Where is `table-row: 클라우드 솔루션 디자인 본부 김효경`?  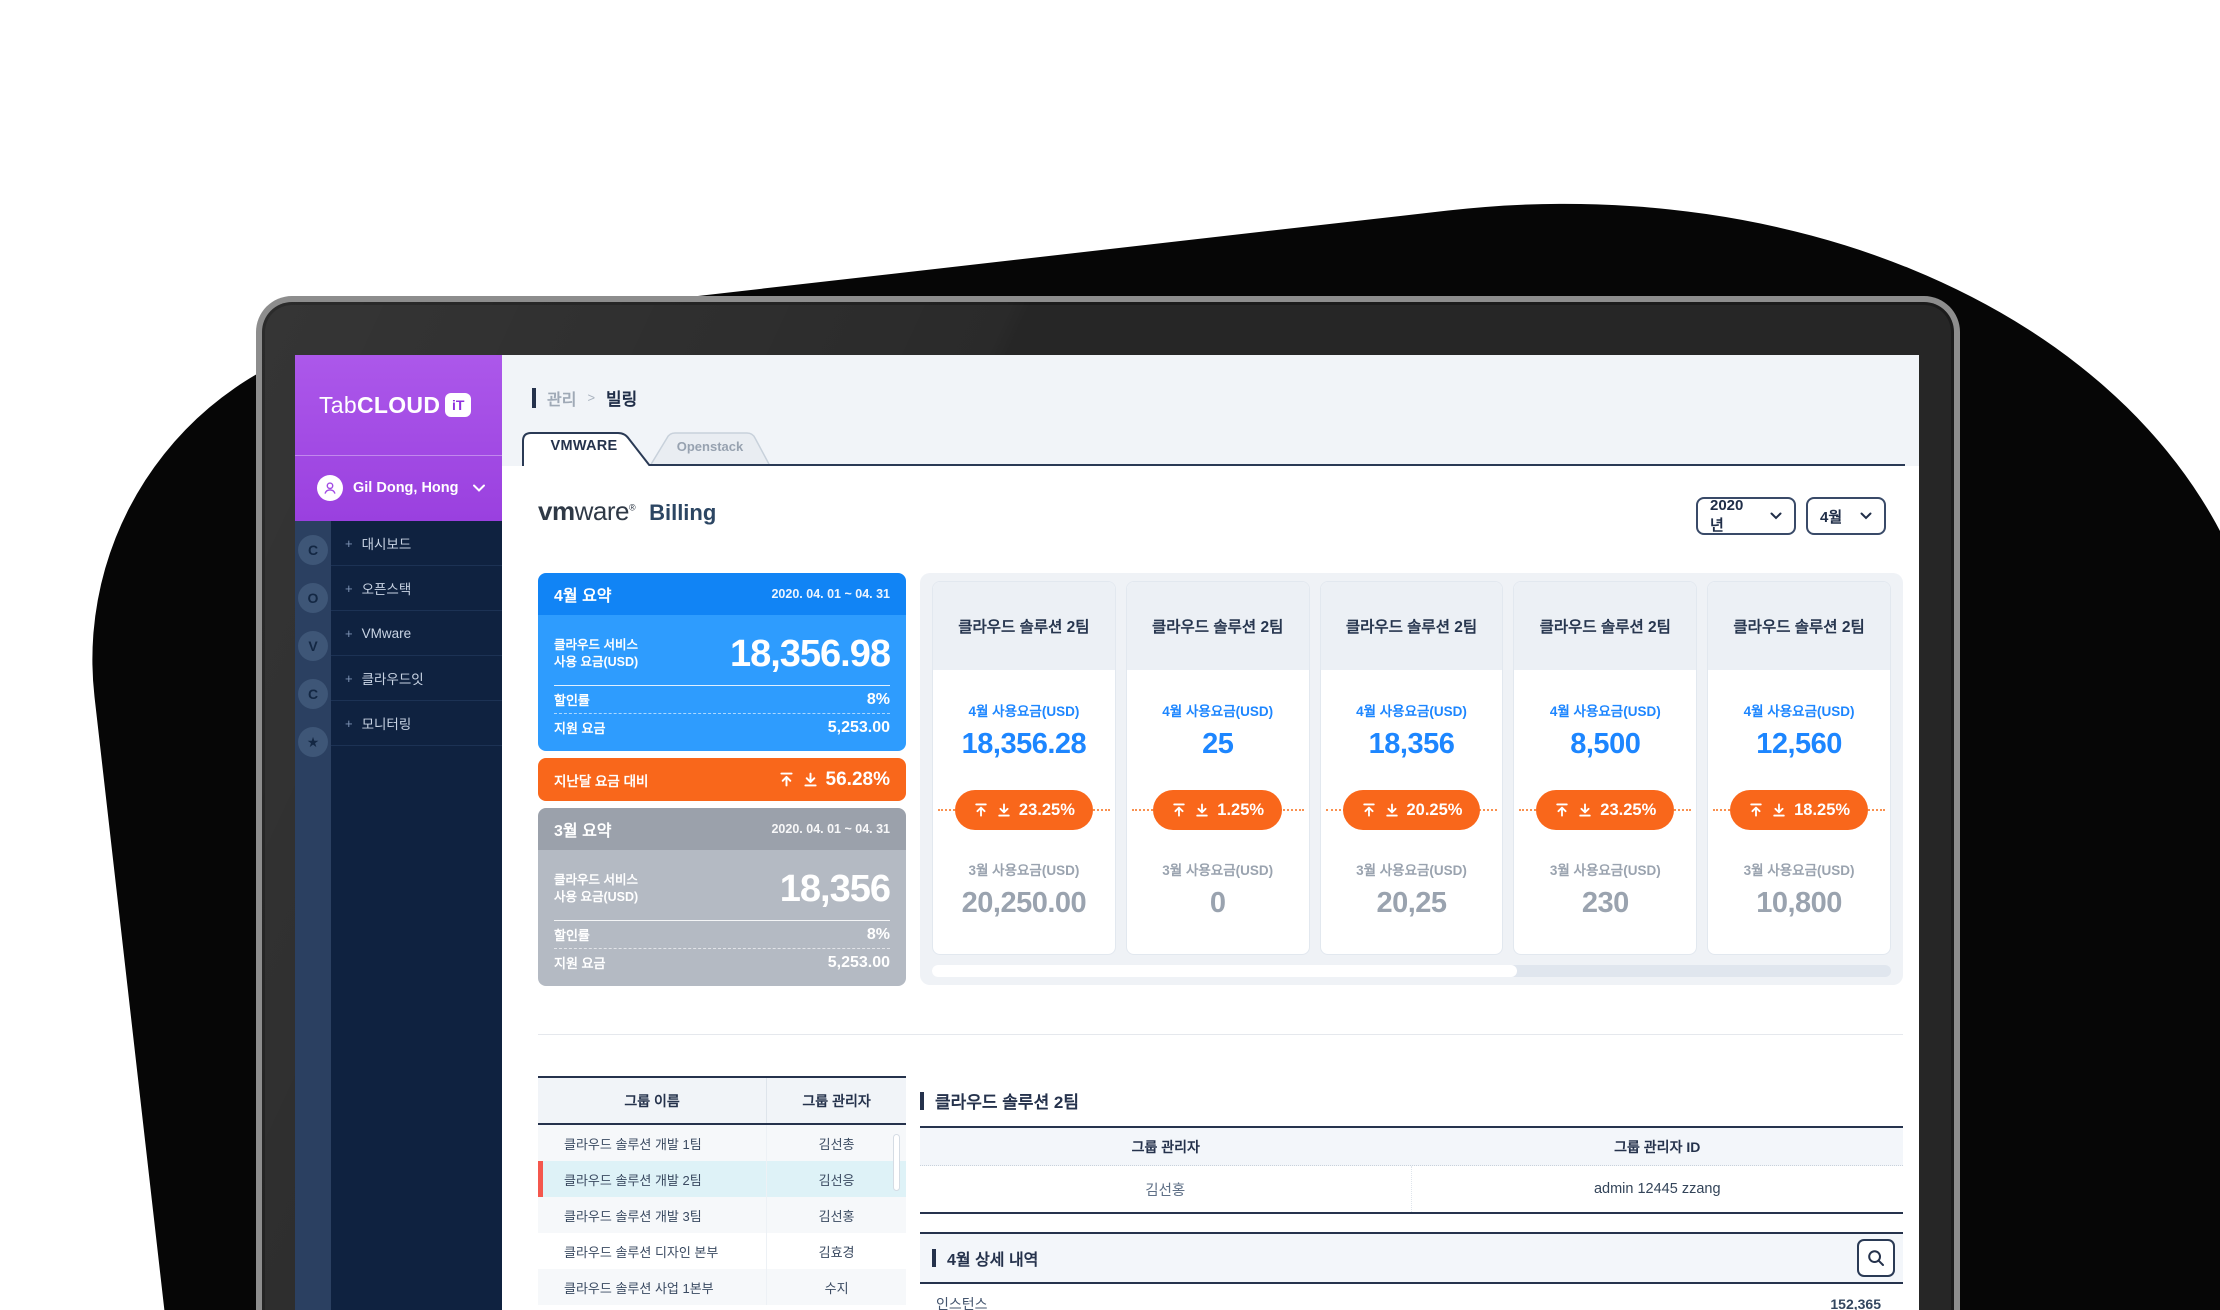 table-row: 클라우드 솔루션 디자인 본부 김효경 is located at coordinates (722, 1251).